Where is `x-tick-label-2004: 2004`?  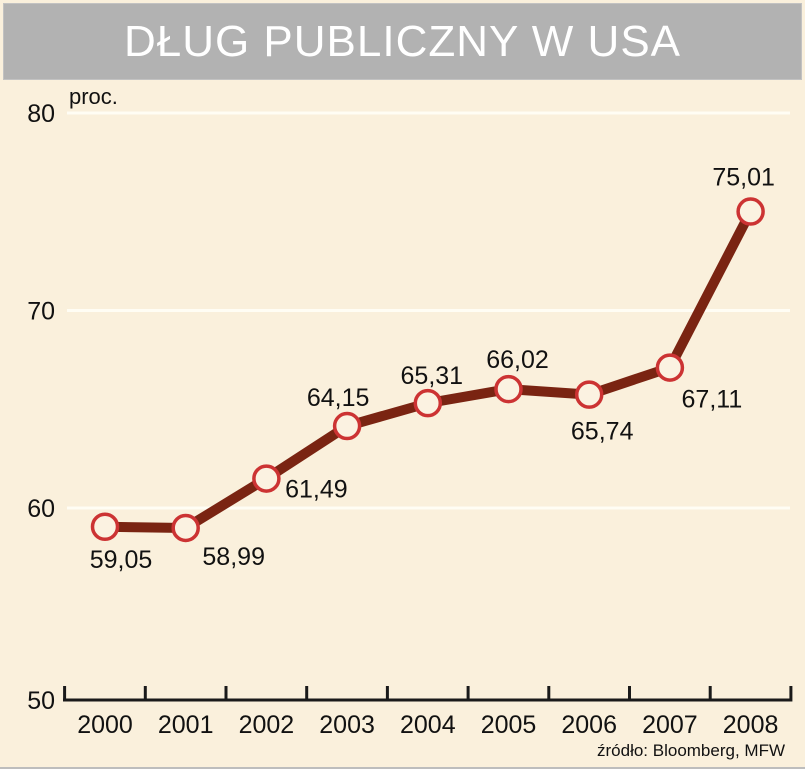
x-tick-label-2004: 2004 is located at coordinates (428, 725).